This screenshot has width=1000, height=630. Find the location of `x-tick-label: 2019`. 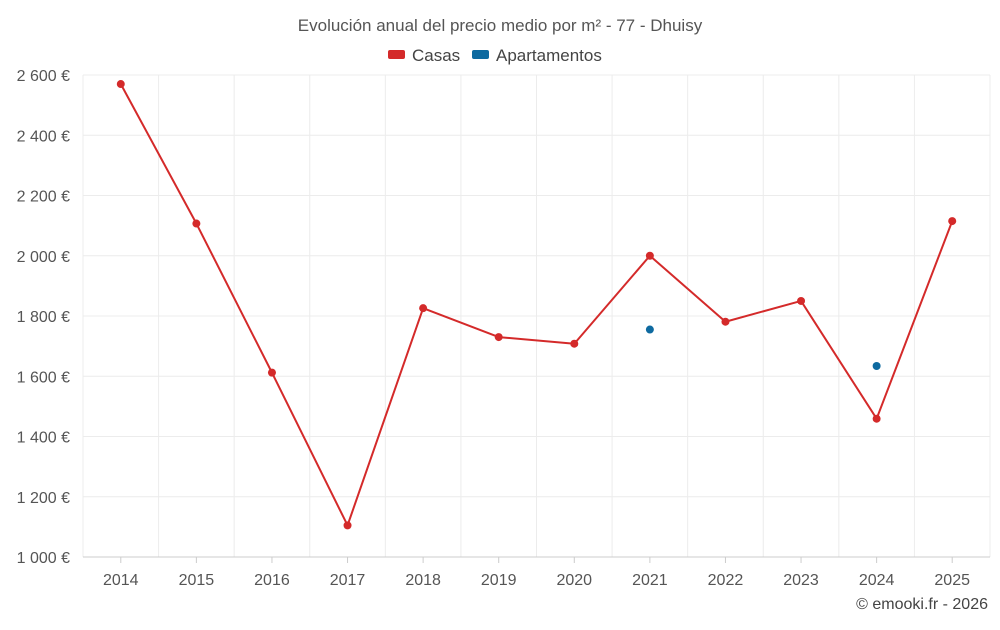

x-tick-label: 2019 is located at coordinates (499, 580).